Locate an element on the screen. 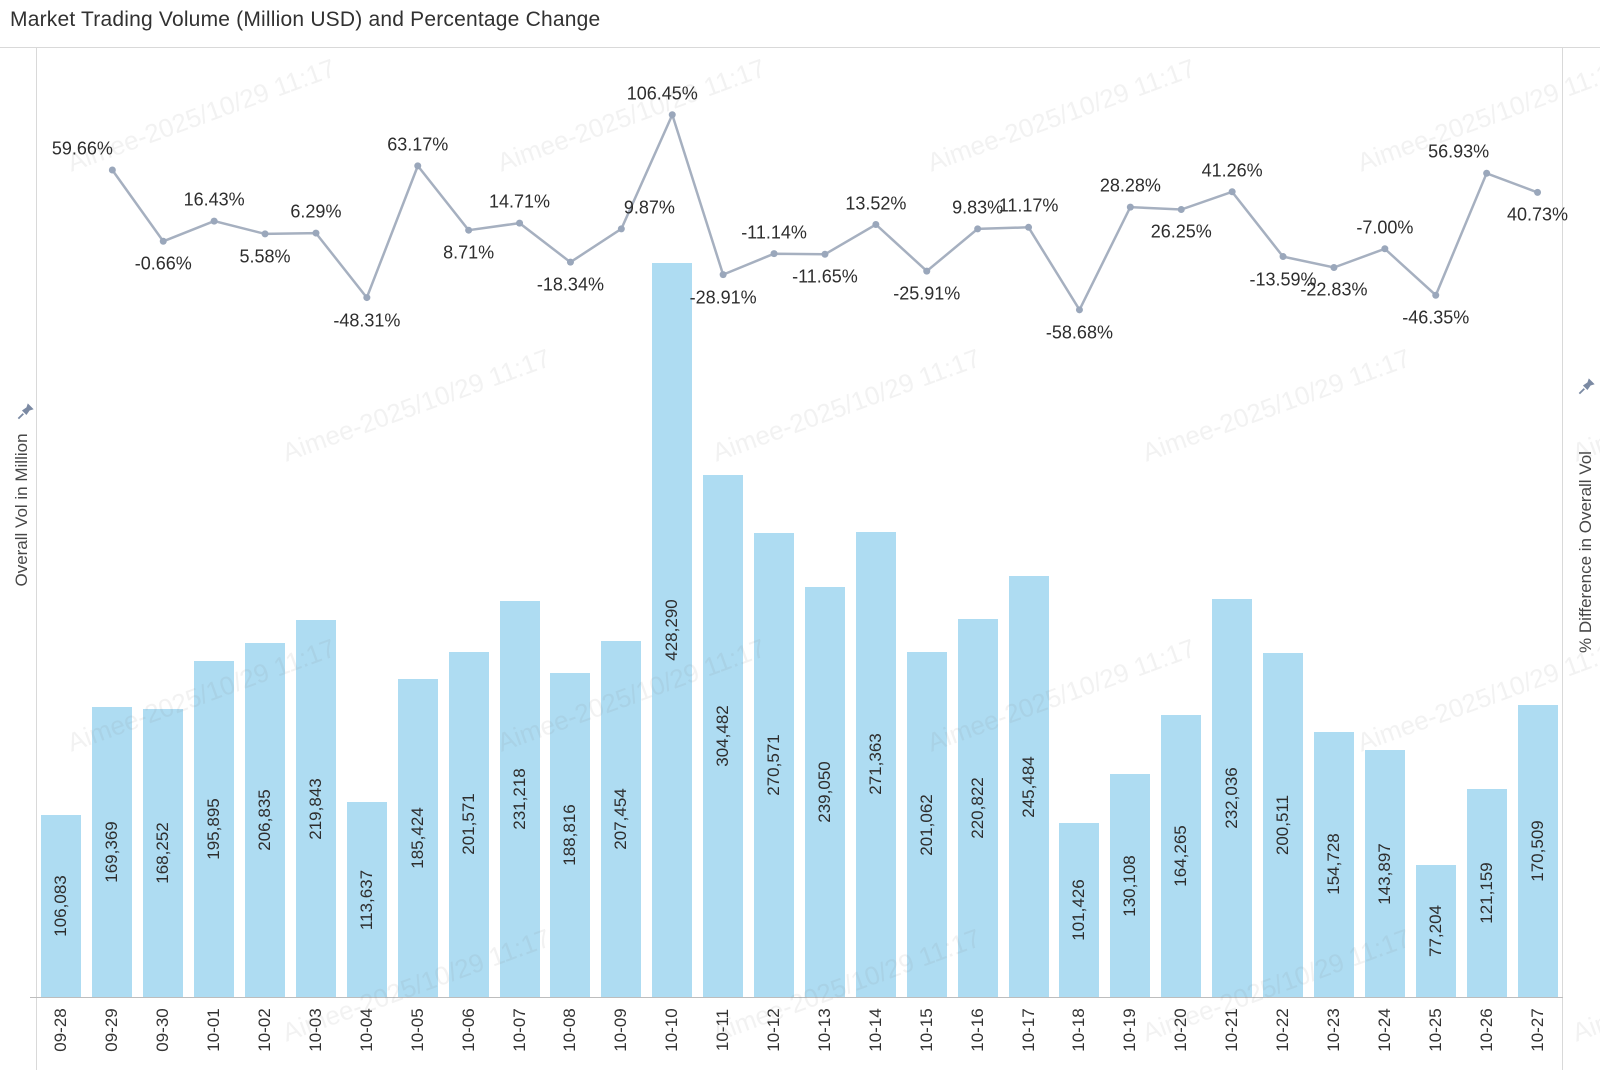 The width and height of the screenshot is (1600, 1076). bar-value-label: 170,509 is located at coordinates (1537, 851).